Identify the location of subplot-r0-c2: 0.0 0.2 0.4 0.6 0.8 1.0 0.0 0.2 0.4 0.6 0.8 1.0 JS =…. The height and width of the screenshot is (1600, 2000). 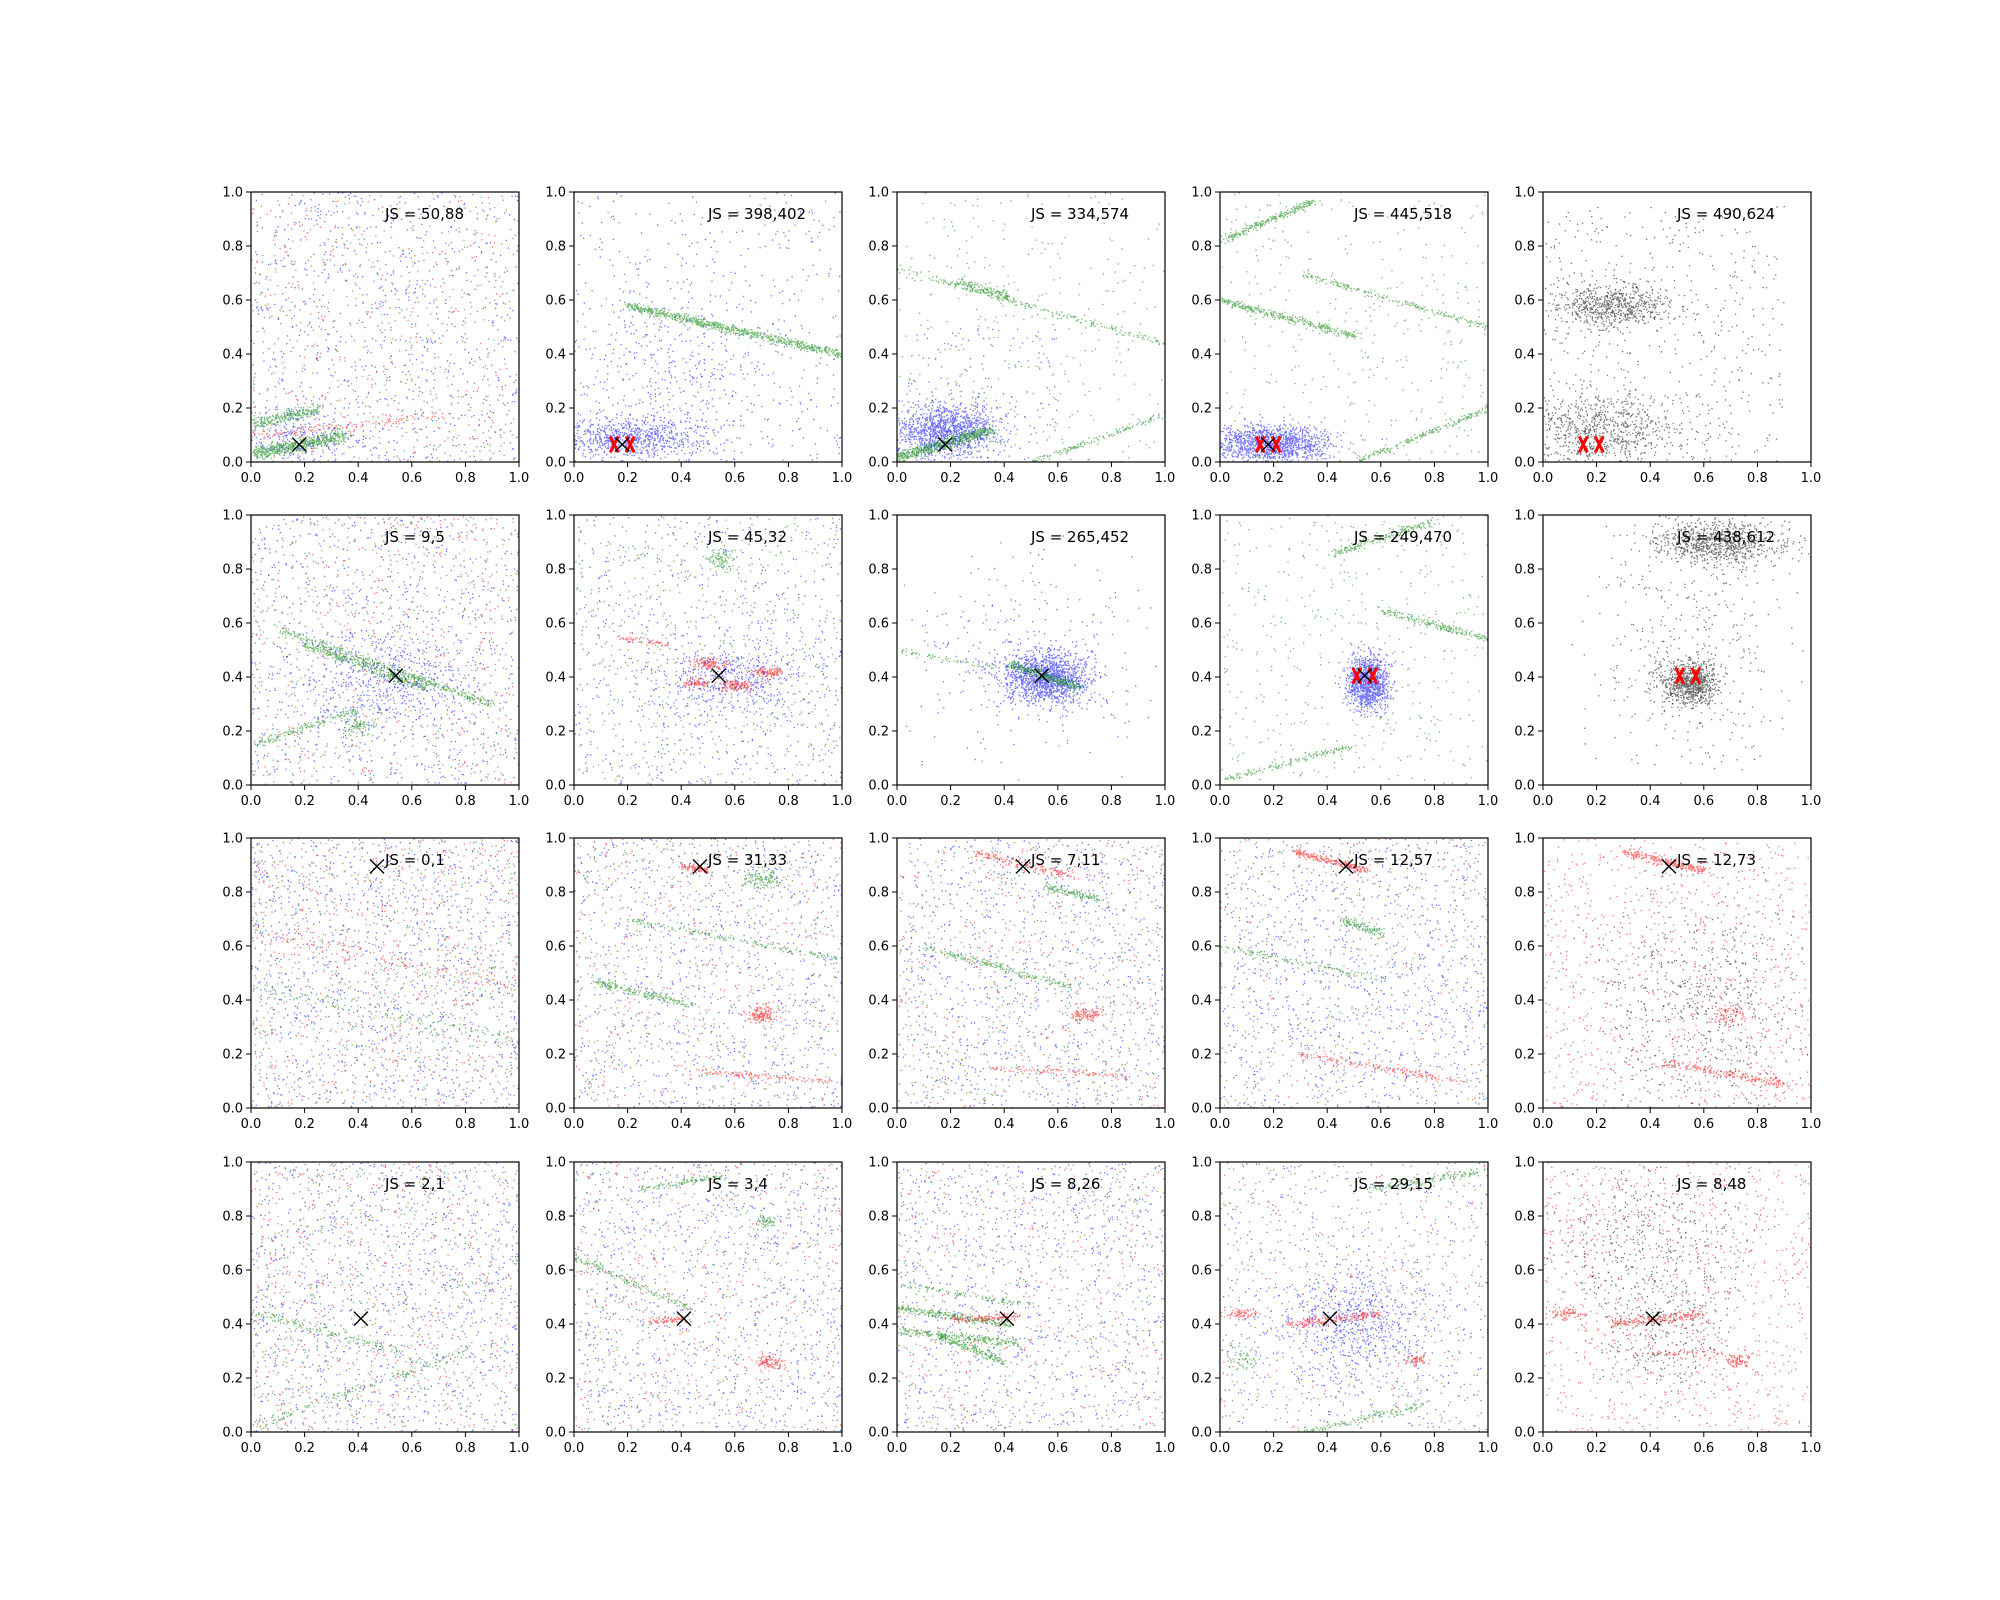
(1021, 336).